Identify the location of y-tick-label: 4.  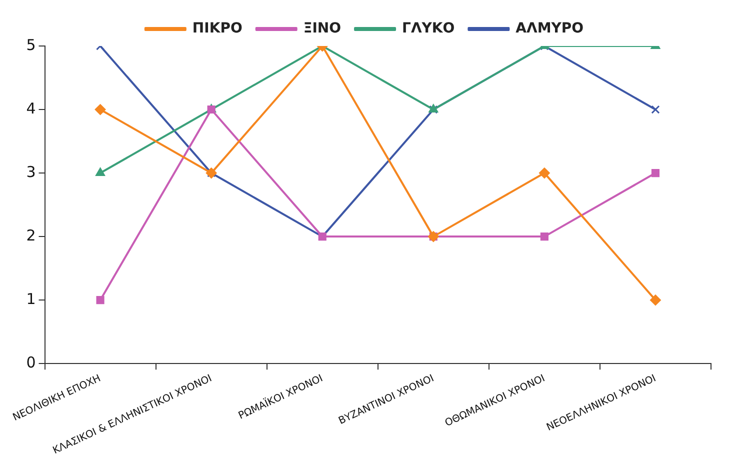
(31, 108).